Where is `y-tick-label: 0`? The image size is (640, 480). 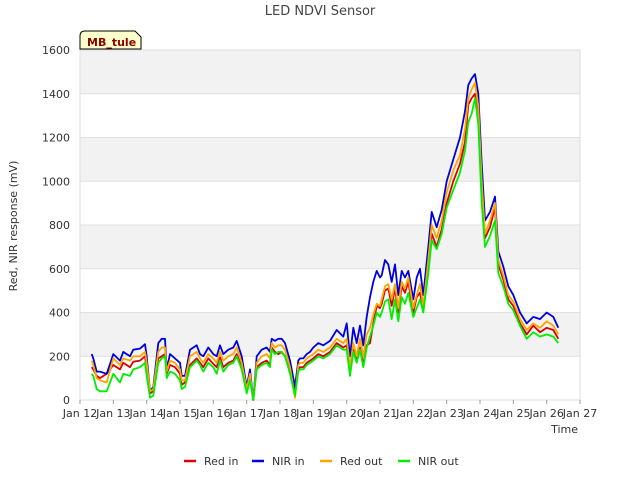
y-tick-label: 0 is located at coordinates (66, 400).